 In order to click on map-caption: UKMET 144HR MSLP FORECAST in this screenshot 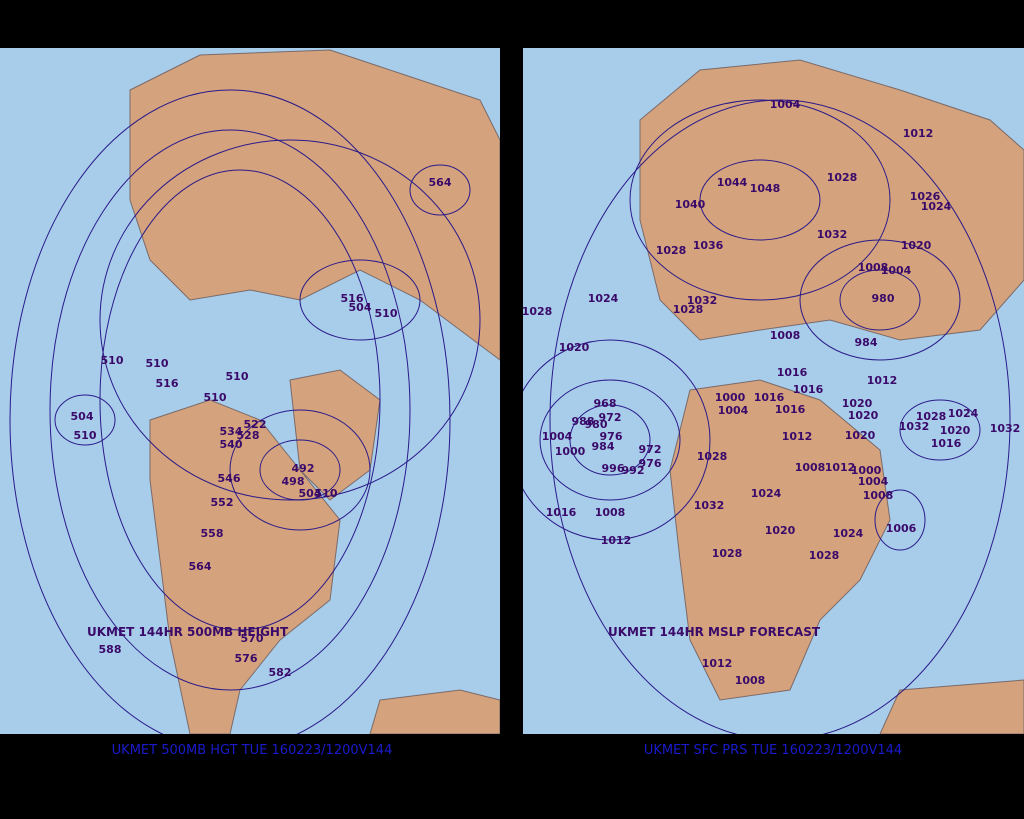, I will do `click(714, 632)`.